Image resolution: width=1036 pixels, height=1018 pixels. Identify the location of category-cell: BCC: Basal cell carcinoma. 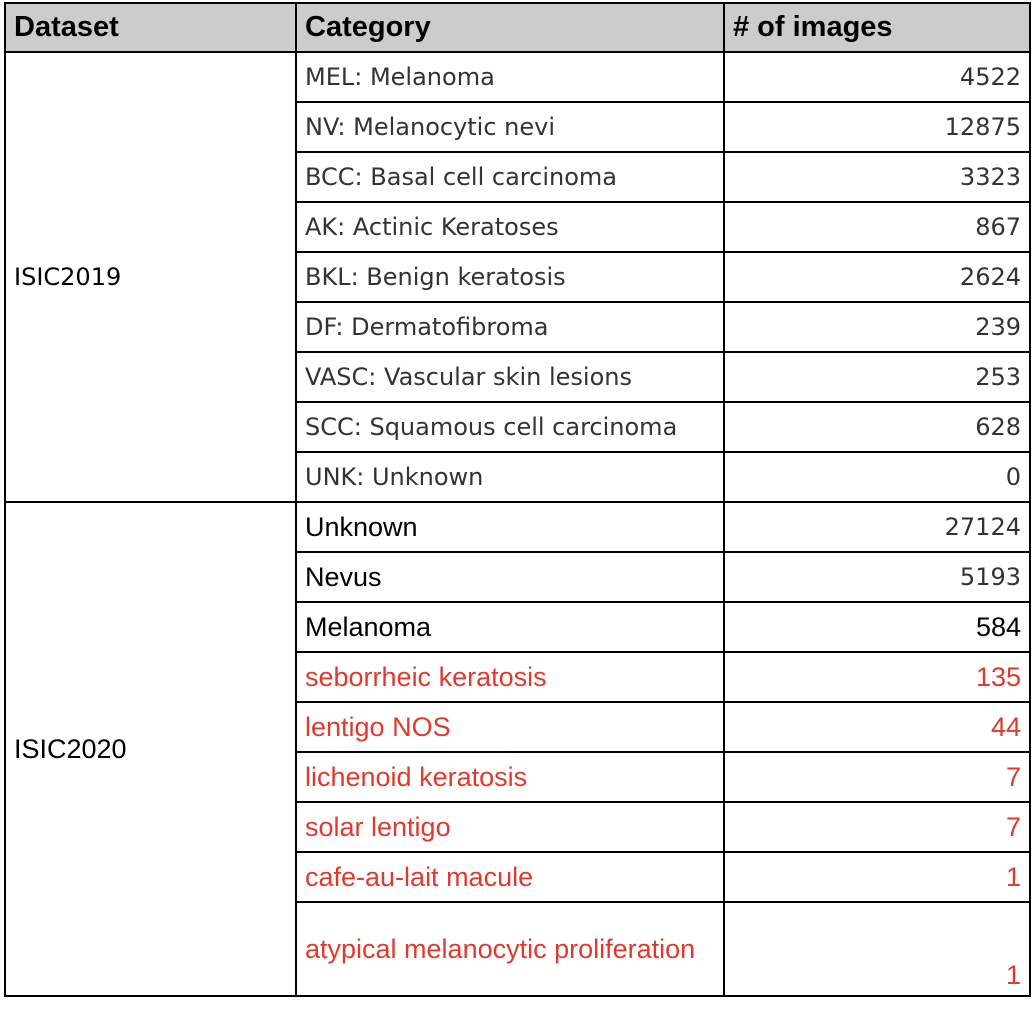
(510, 177).